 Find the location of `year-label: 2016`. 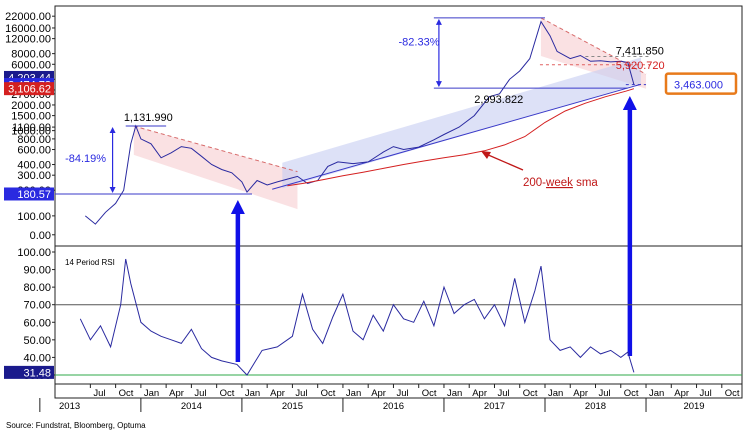

year-label: 2016 is located at coordinates (393, 406).